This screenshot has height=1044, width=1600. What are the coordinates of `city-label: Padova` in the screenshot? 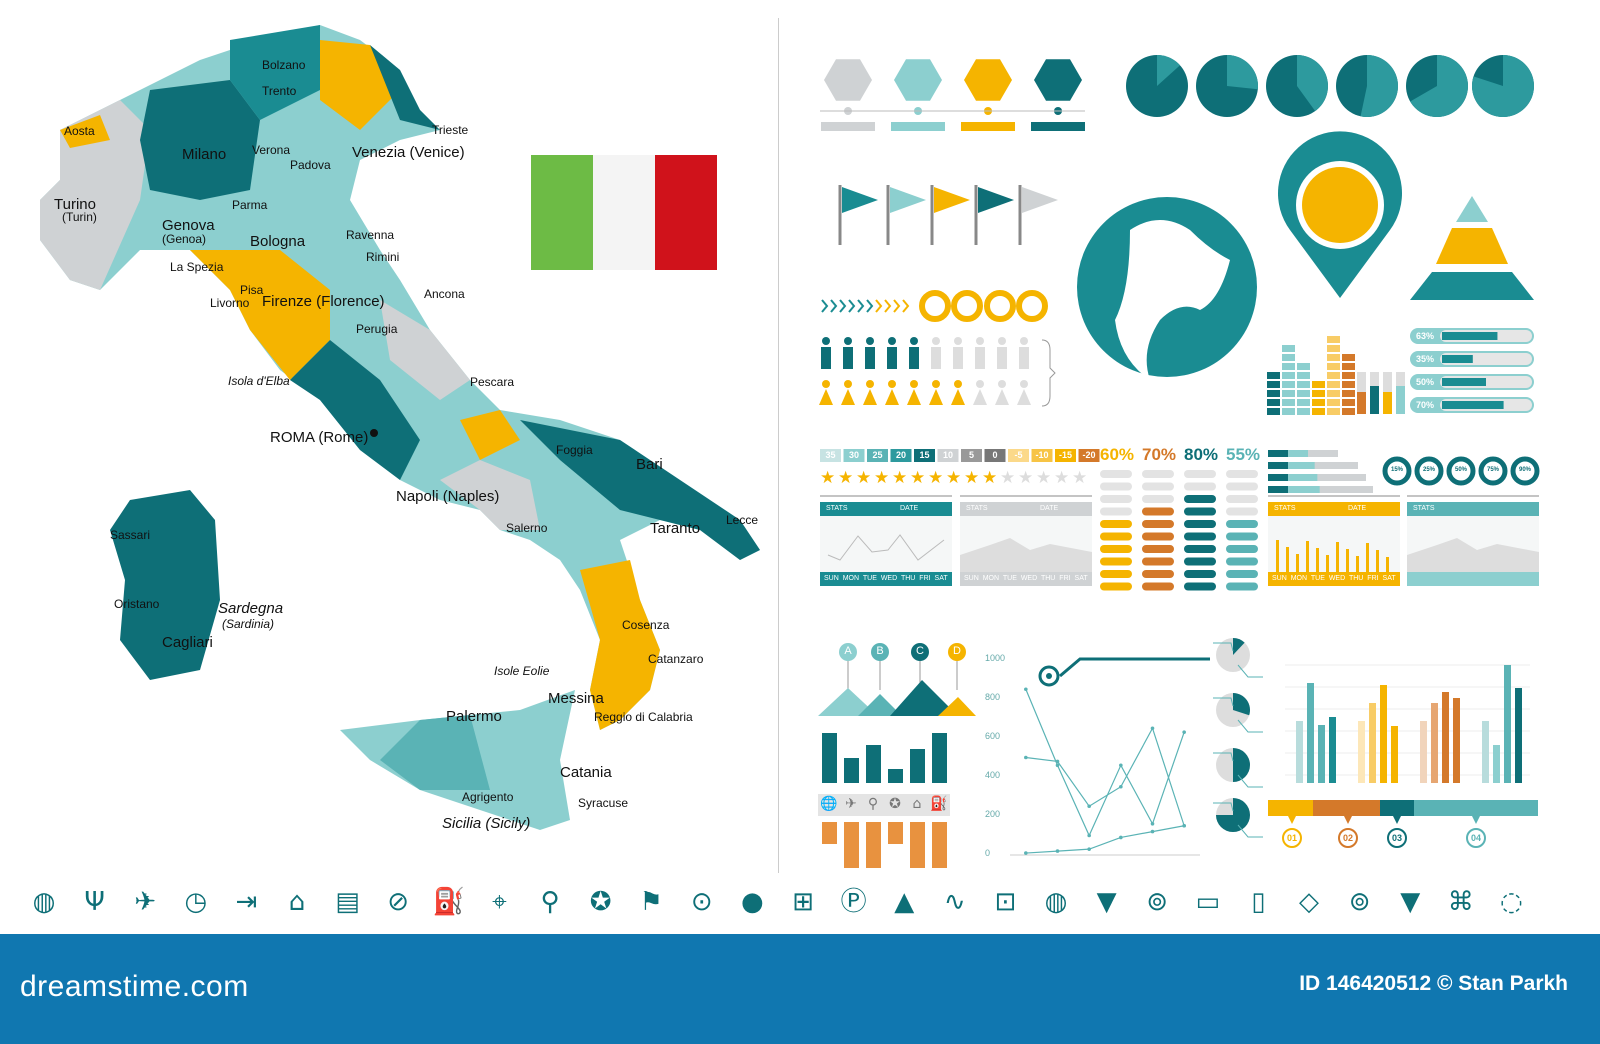 It's located at (310, 165).